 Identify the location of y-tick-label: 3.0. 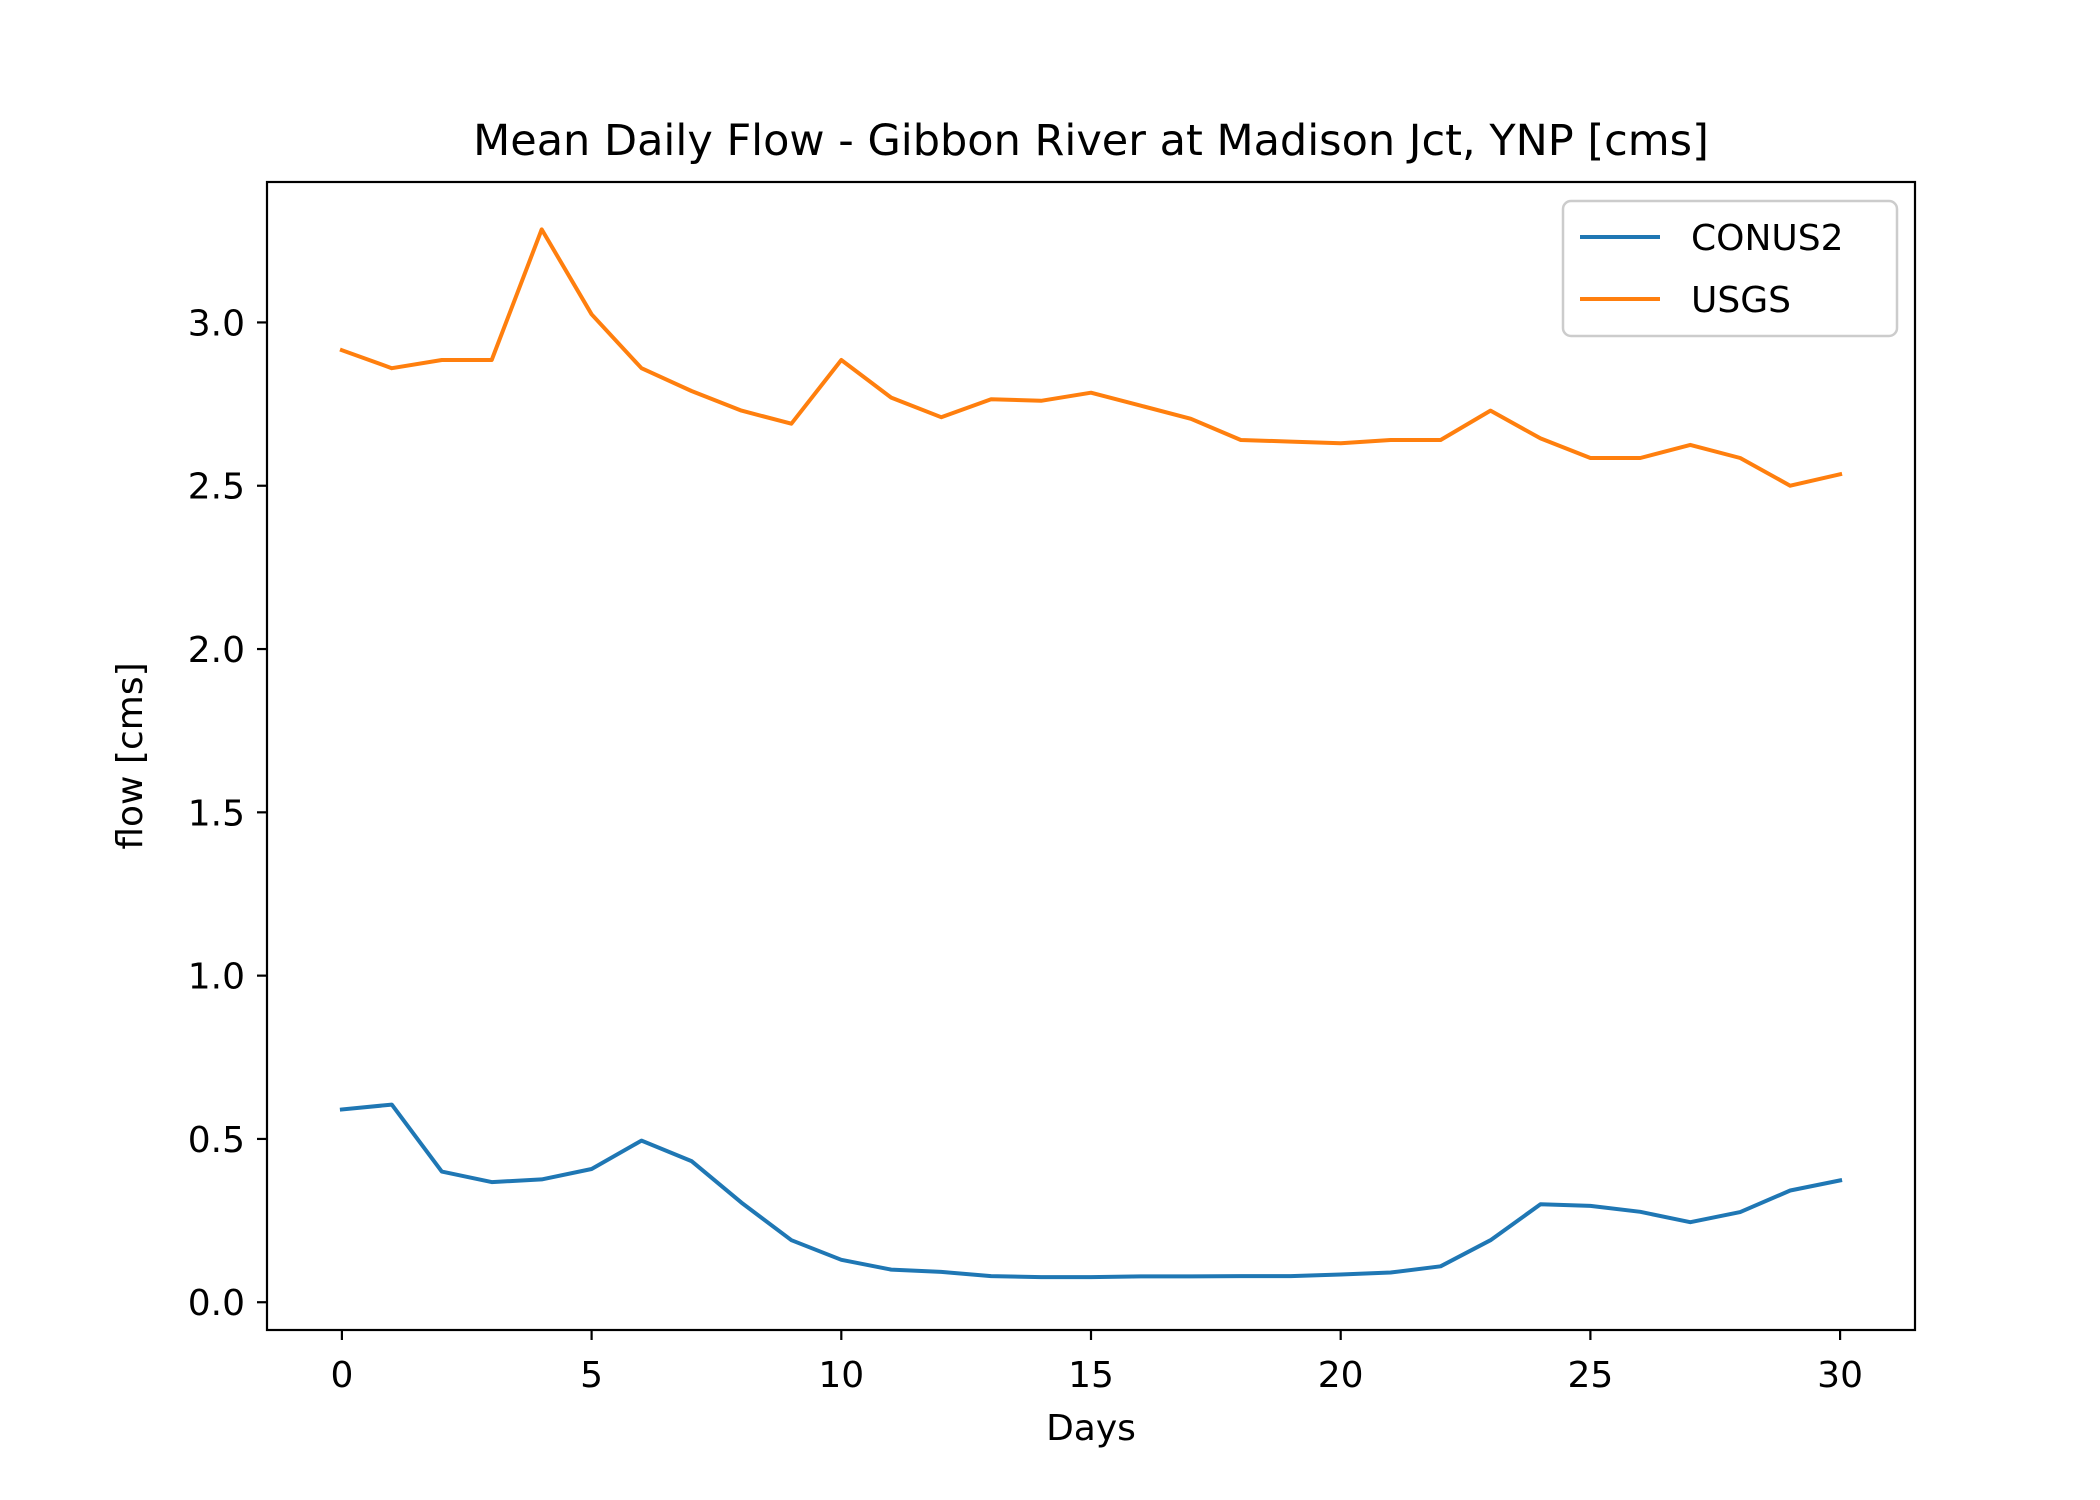
(216, 323).